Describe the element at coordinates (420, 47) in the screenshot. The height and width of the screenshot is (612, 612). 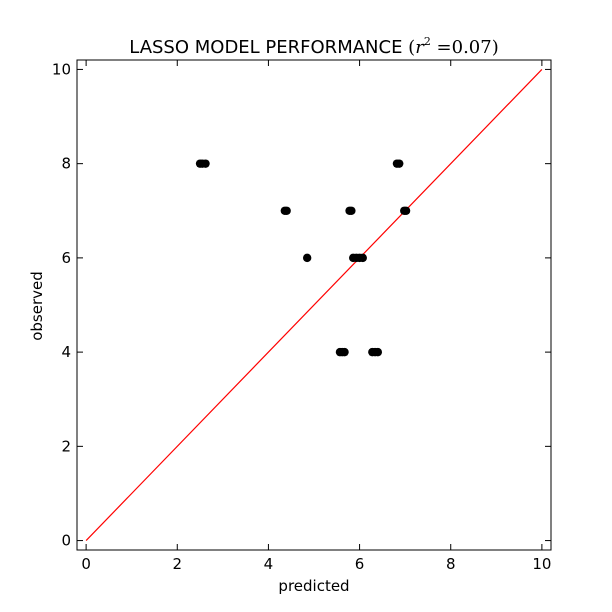
I see `title-r: r` at that location.